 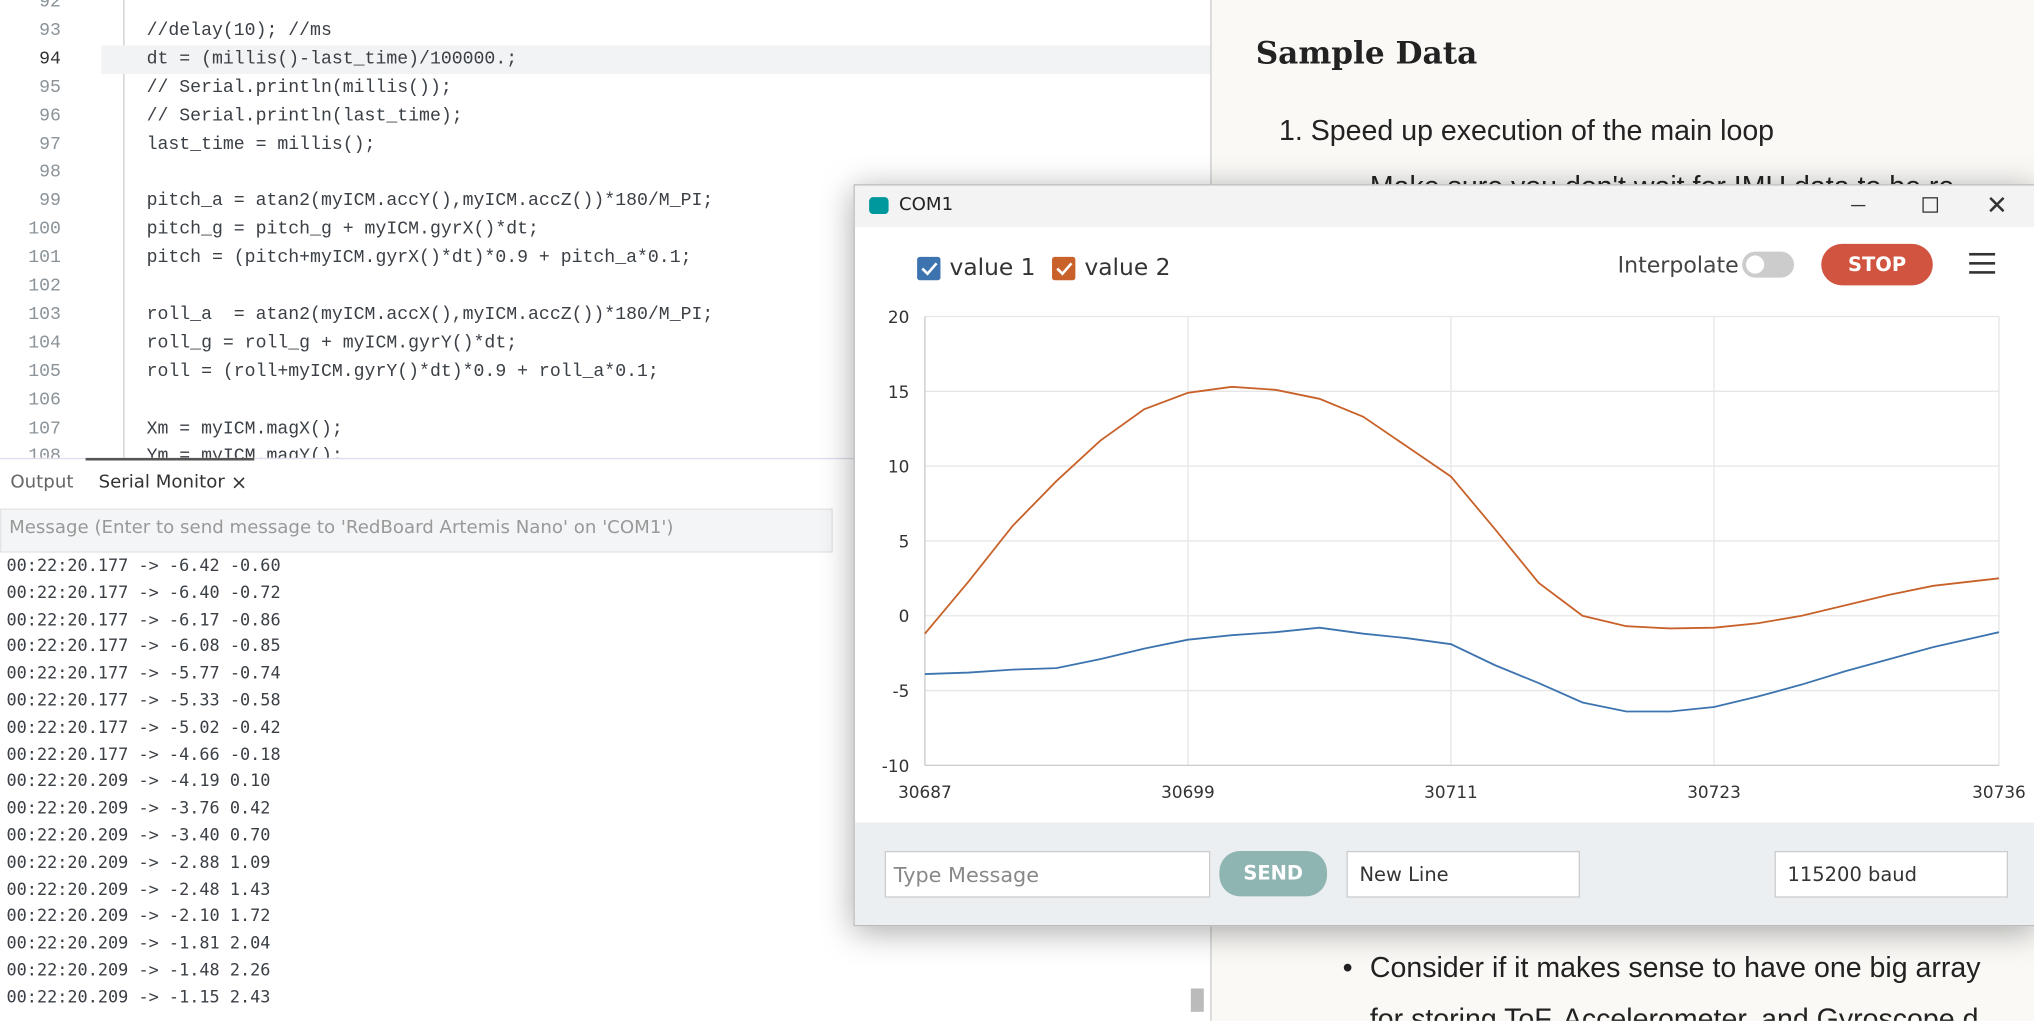 What do you see at coordinates (993, 267) in the screenshot?
I see `legend-label: value 1` at bounding box center [993, 267].